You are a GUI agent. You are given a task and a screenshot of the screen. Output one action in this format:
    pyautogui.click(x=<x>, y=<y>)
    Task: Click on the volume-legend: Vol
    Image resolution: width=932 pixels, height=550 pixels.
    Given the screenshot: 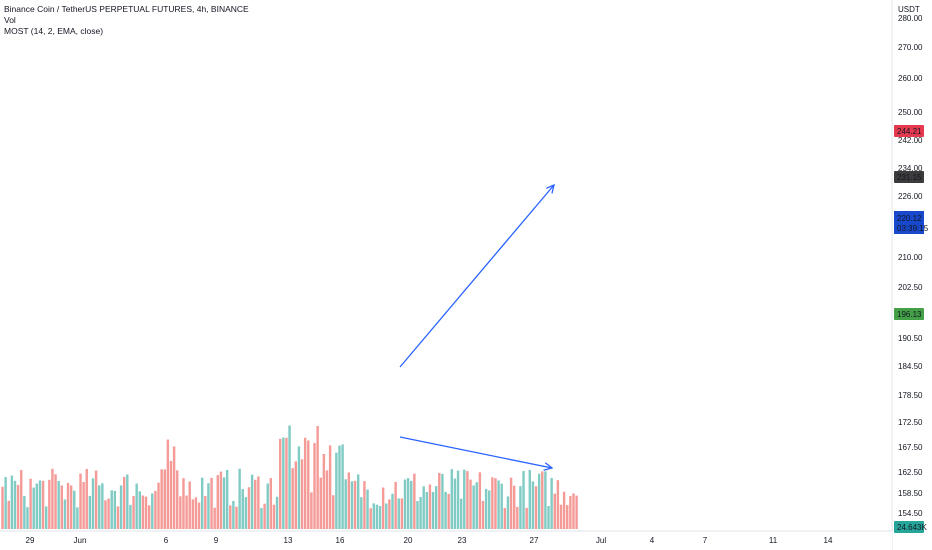 What is the action you would take?
    pyautogui.click(x=10, y=20)
    